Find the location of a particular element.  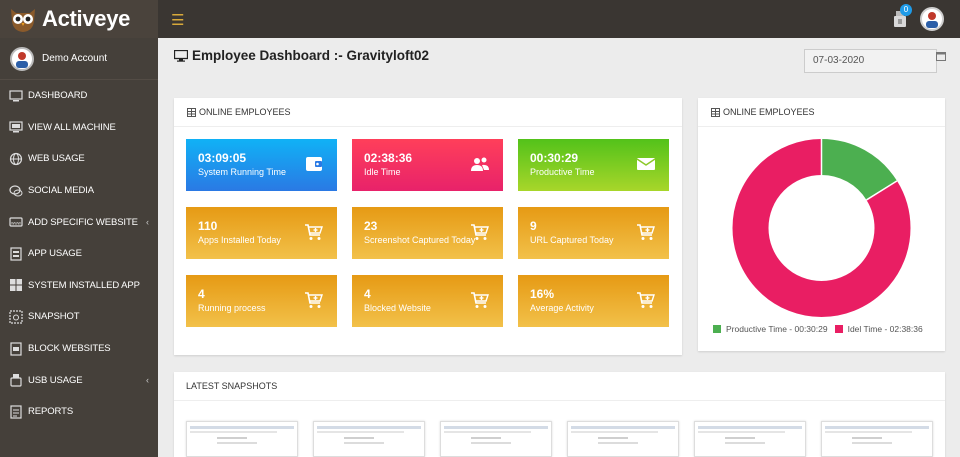

sidebar-item-label: USB USAGE is located at coordinates (55, 380).